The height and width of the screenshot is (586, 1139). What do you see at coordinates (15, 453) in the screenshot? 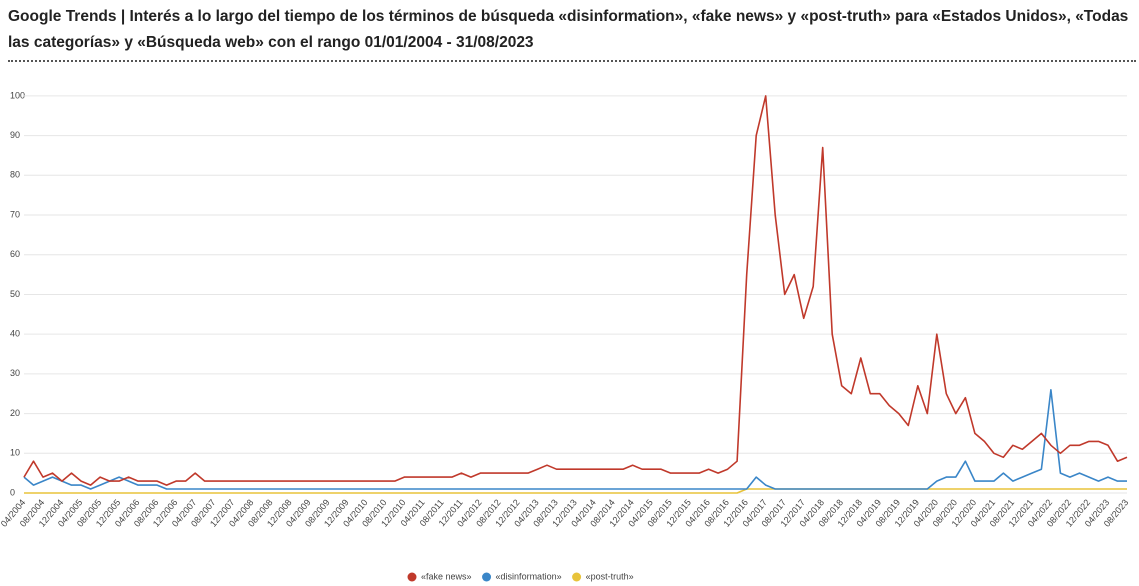
I see `y-tick-label: 10` at bounding box center [15, 453].